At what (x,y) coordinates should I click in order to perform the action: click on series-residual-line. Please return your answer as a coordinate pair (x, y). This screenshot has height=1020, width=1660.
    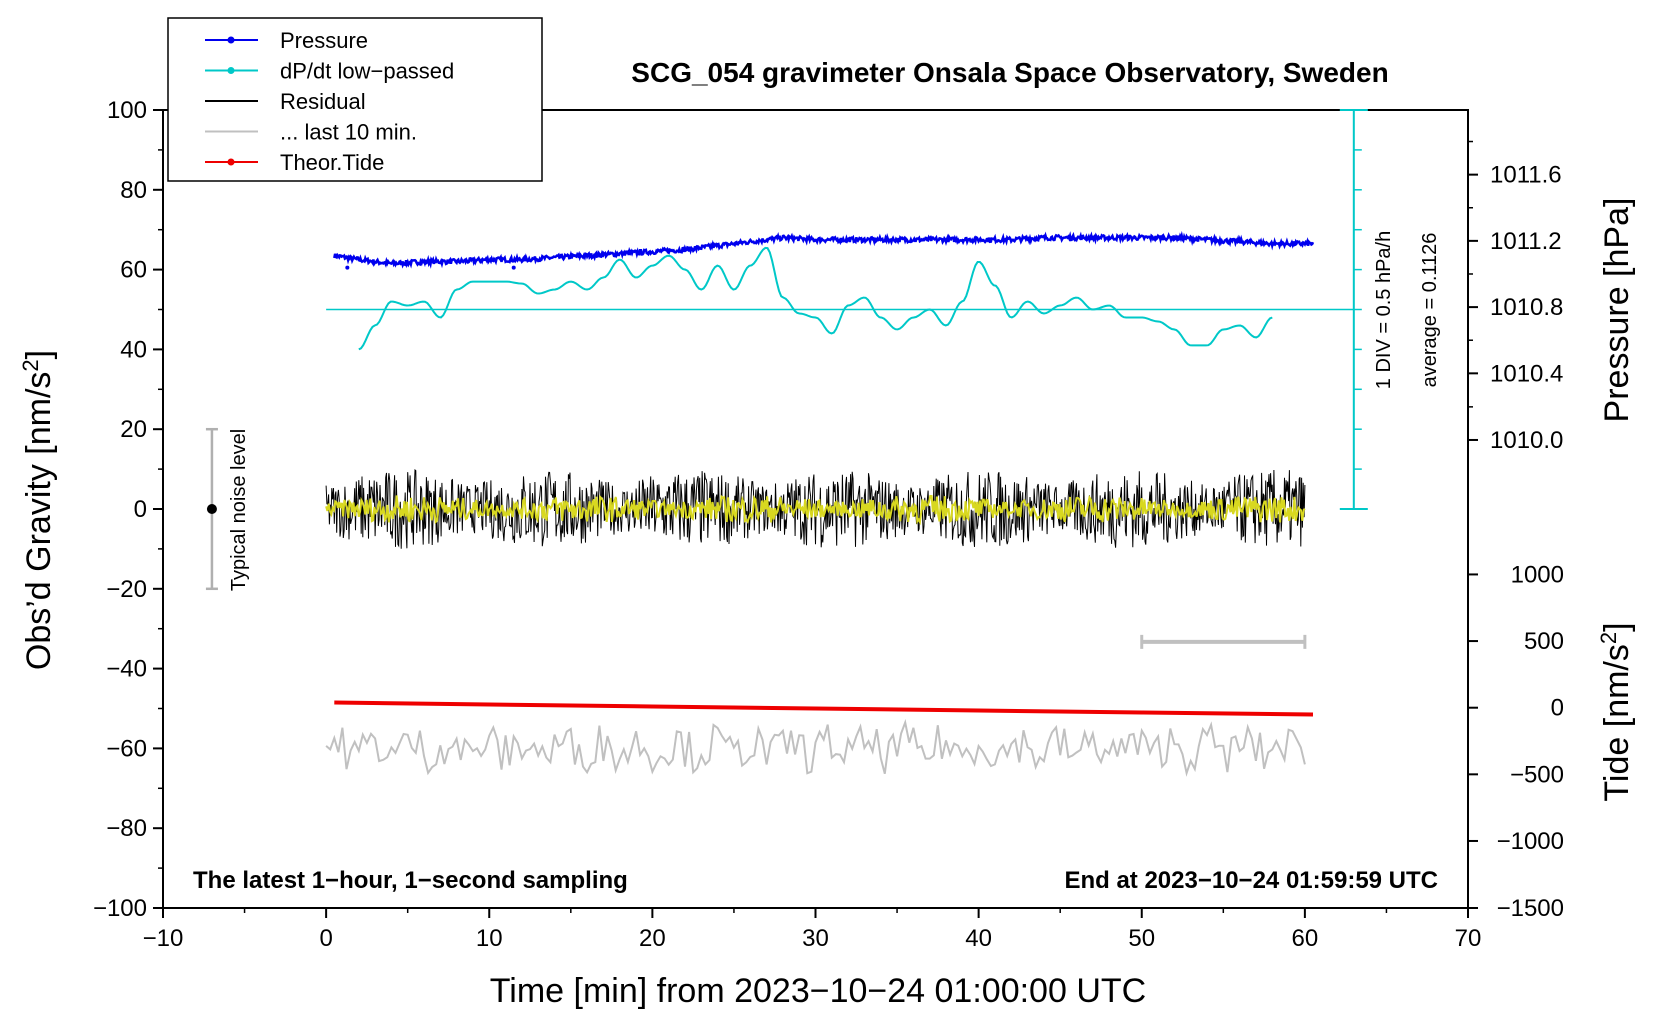
    Looking at the image, I should click on (815, 509).